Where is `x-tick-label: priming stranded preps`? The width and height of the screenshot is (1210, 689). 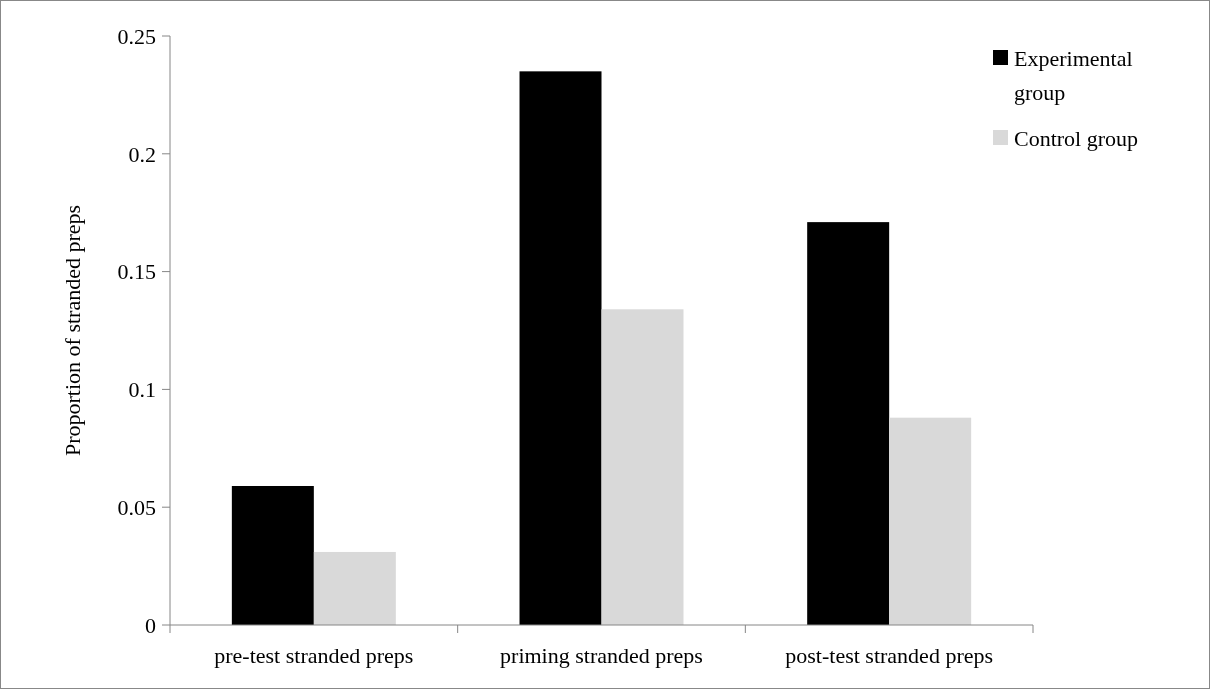
x-tick-label: priming stranded preps is located at coordinates (601, 655).